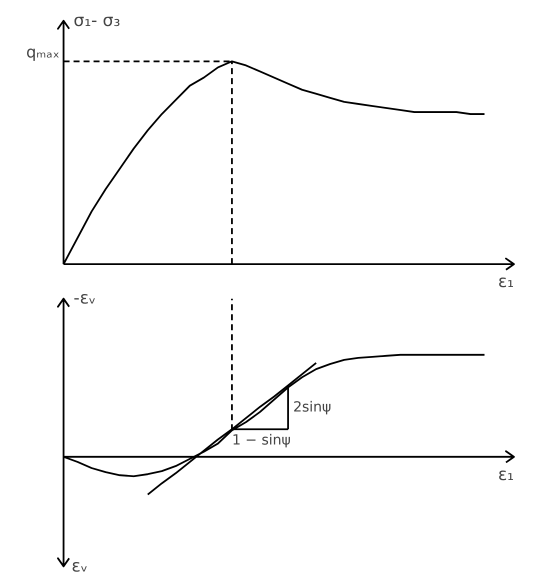 The height and width of the screenshot is (583, 536). I want to click on text: εᵥ, so click(80, 566).